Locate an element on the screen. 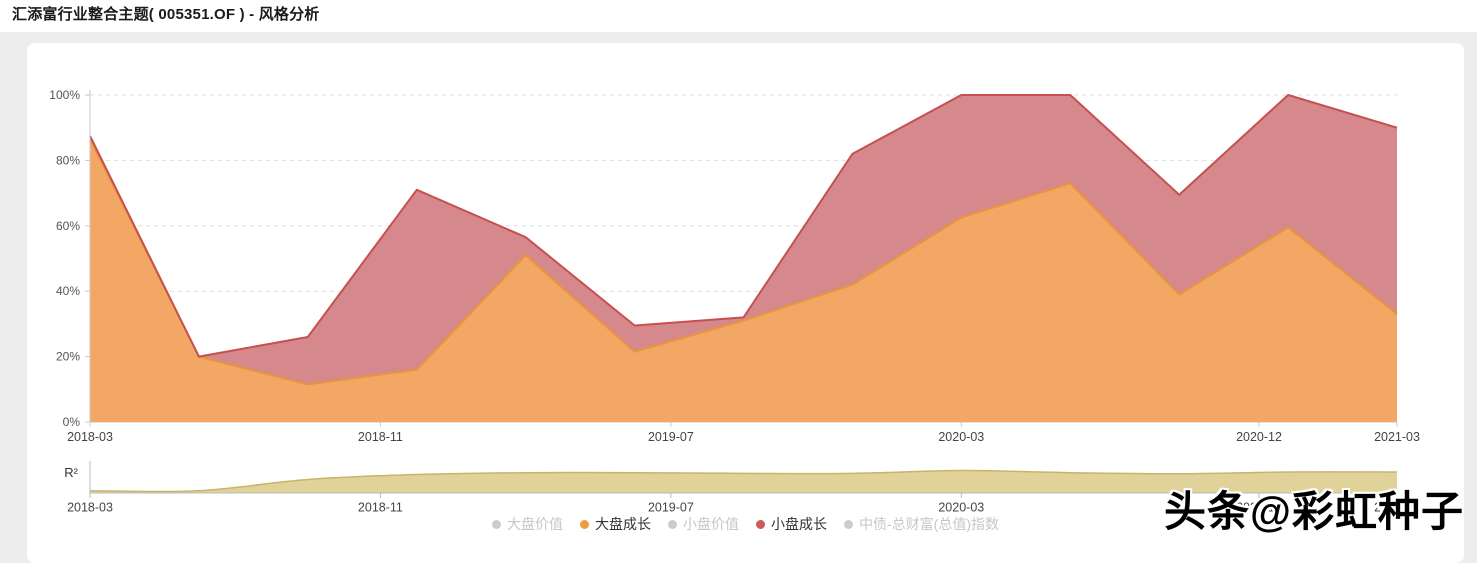 This screenshot has height=563, width=1477. x-axis-tick-label: 2020-12 is located at coordinates (1259, 437).